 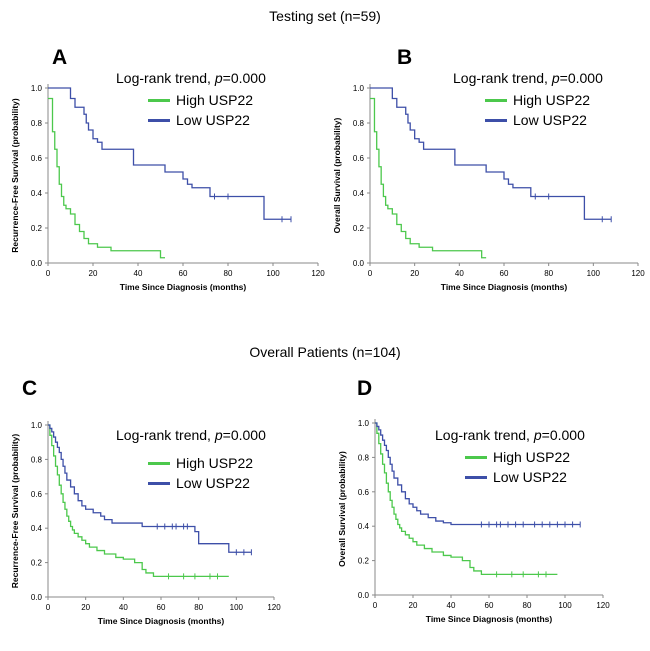 I want to click on panel-label: A, so click(x=60, y=57).